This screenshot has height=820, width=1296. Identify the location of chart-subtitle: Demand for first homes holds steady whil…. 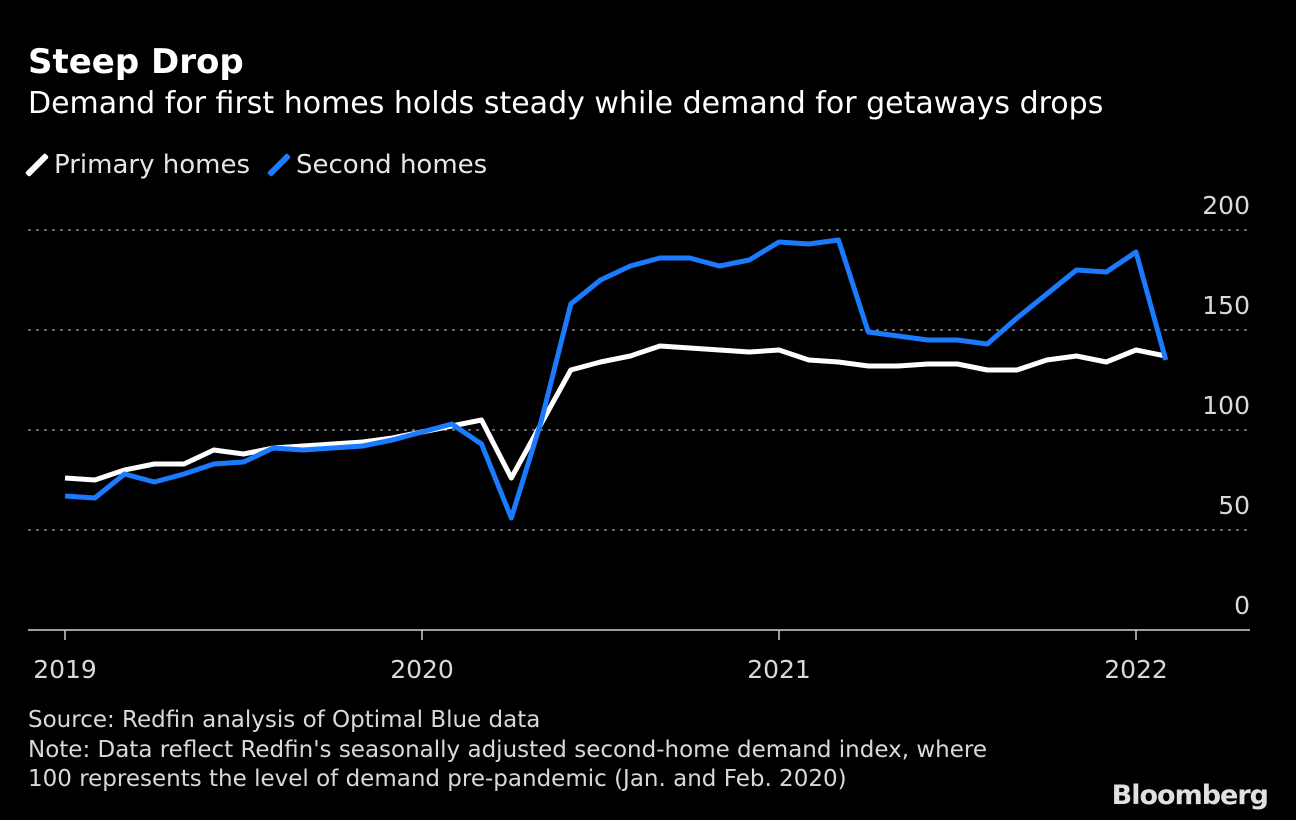
(566, 103).